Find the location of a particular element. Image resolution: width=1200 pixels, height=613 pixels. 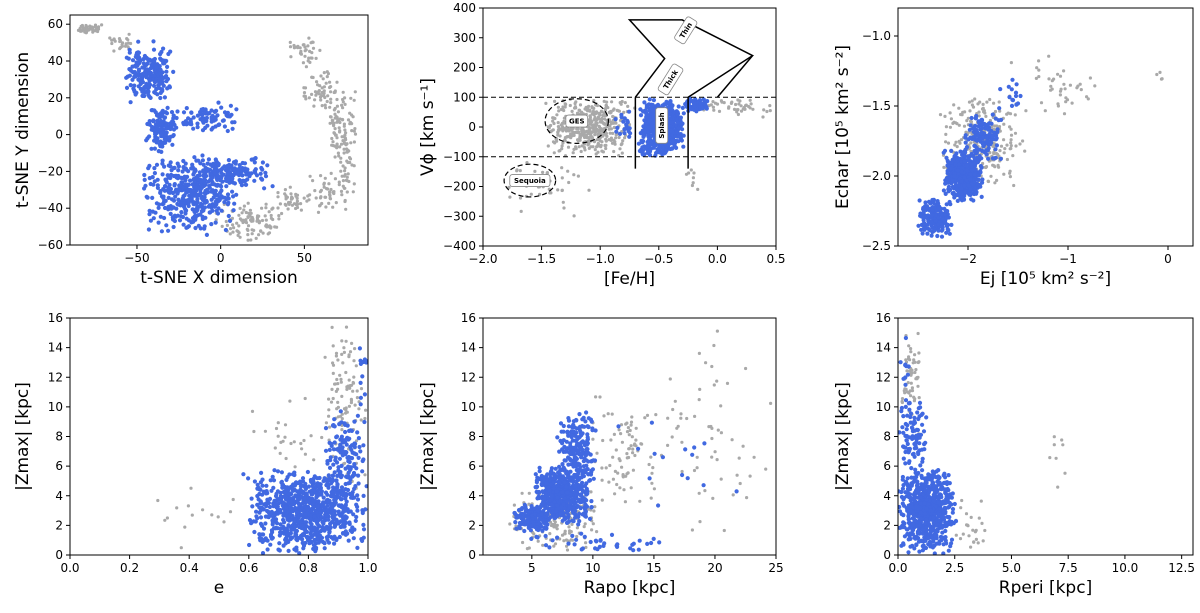

axes-frame is located at coordinates (219, 130).